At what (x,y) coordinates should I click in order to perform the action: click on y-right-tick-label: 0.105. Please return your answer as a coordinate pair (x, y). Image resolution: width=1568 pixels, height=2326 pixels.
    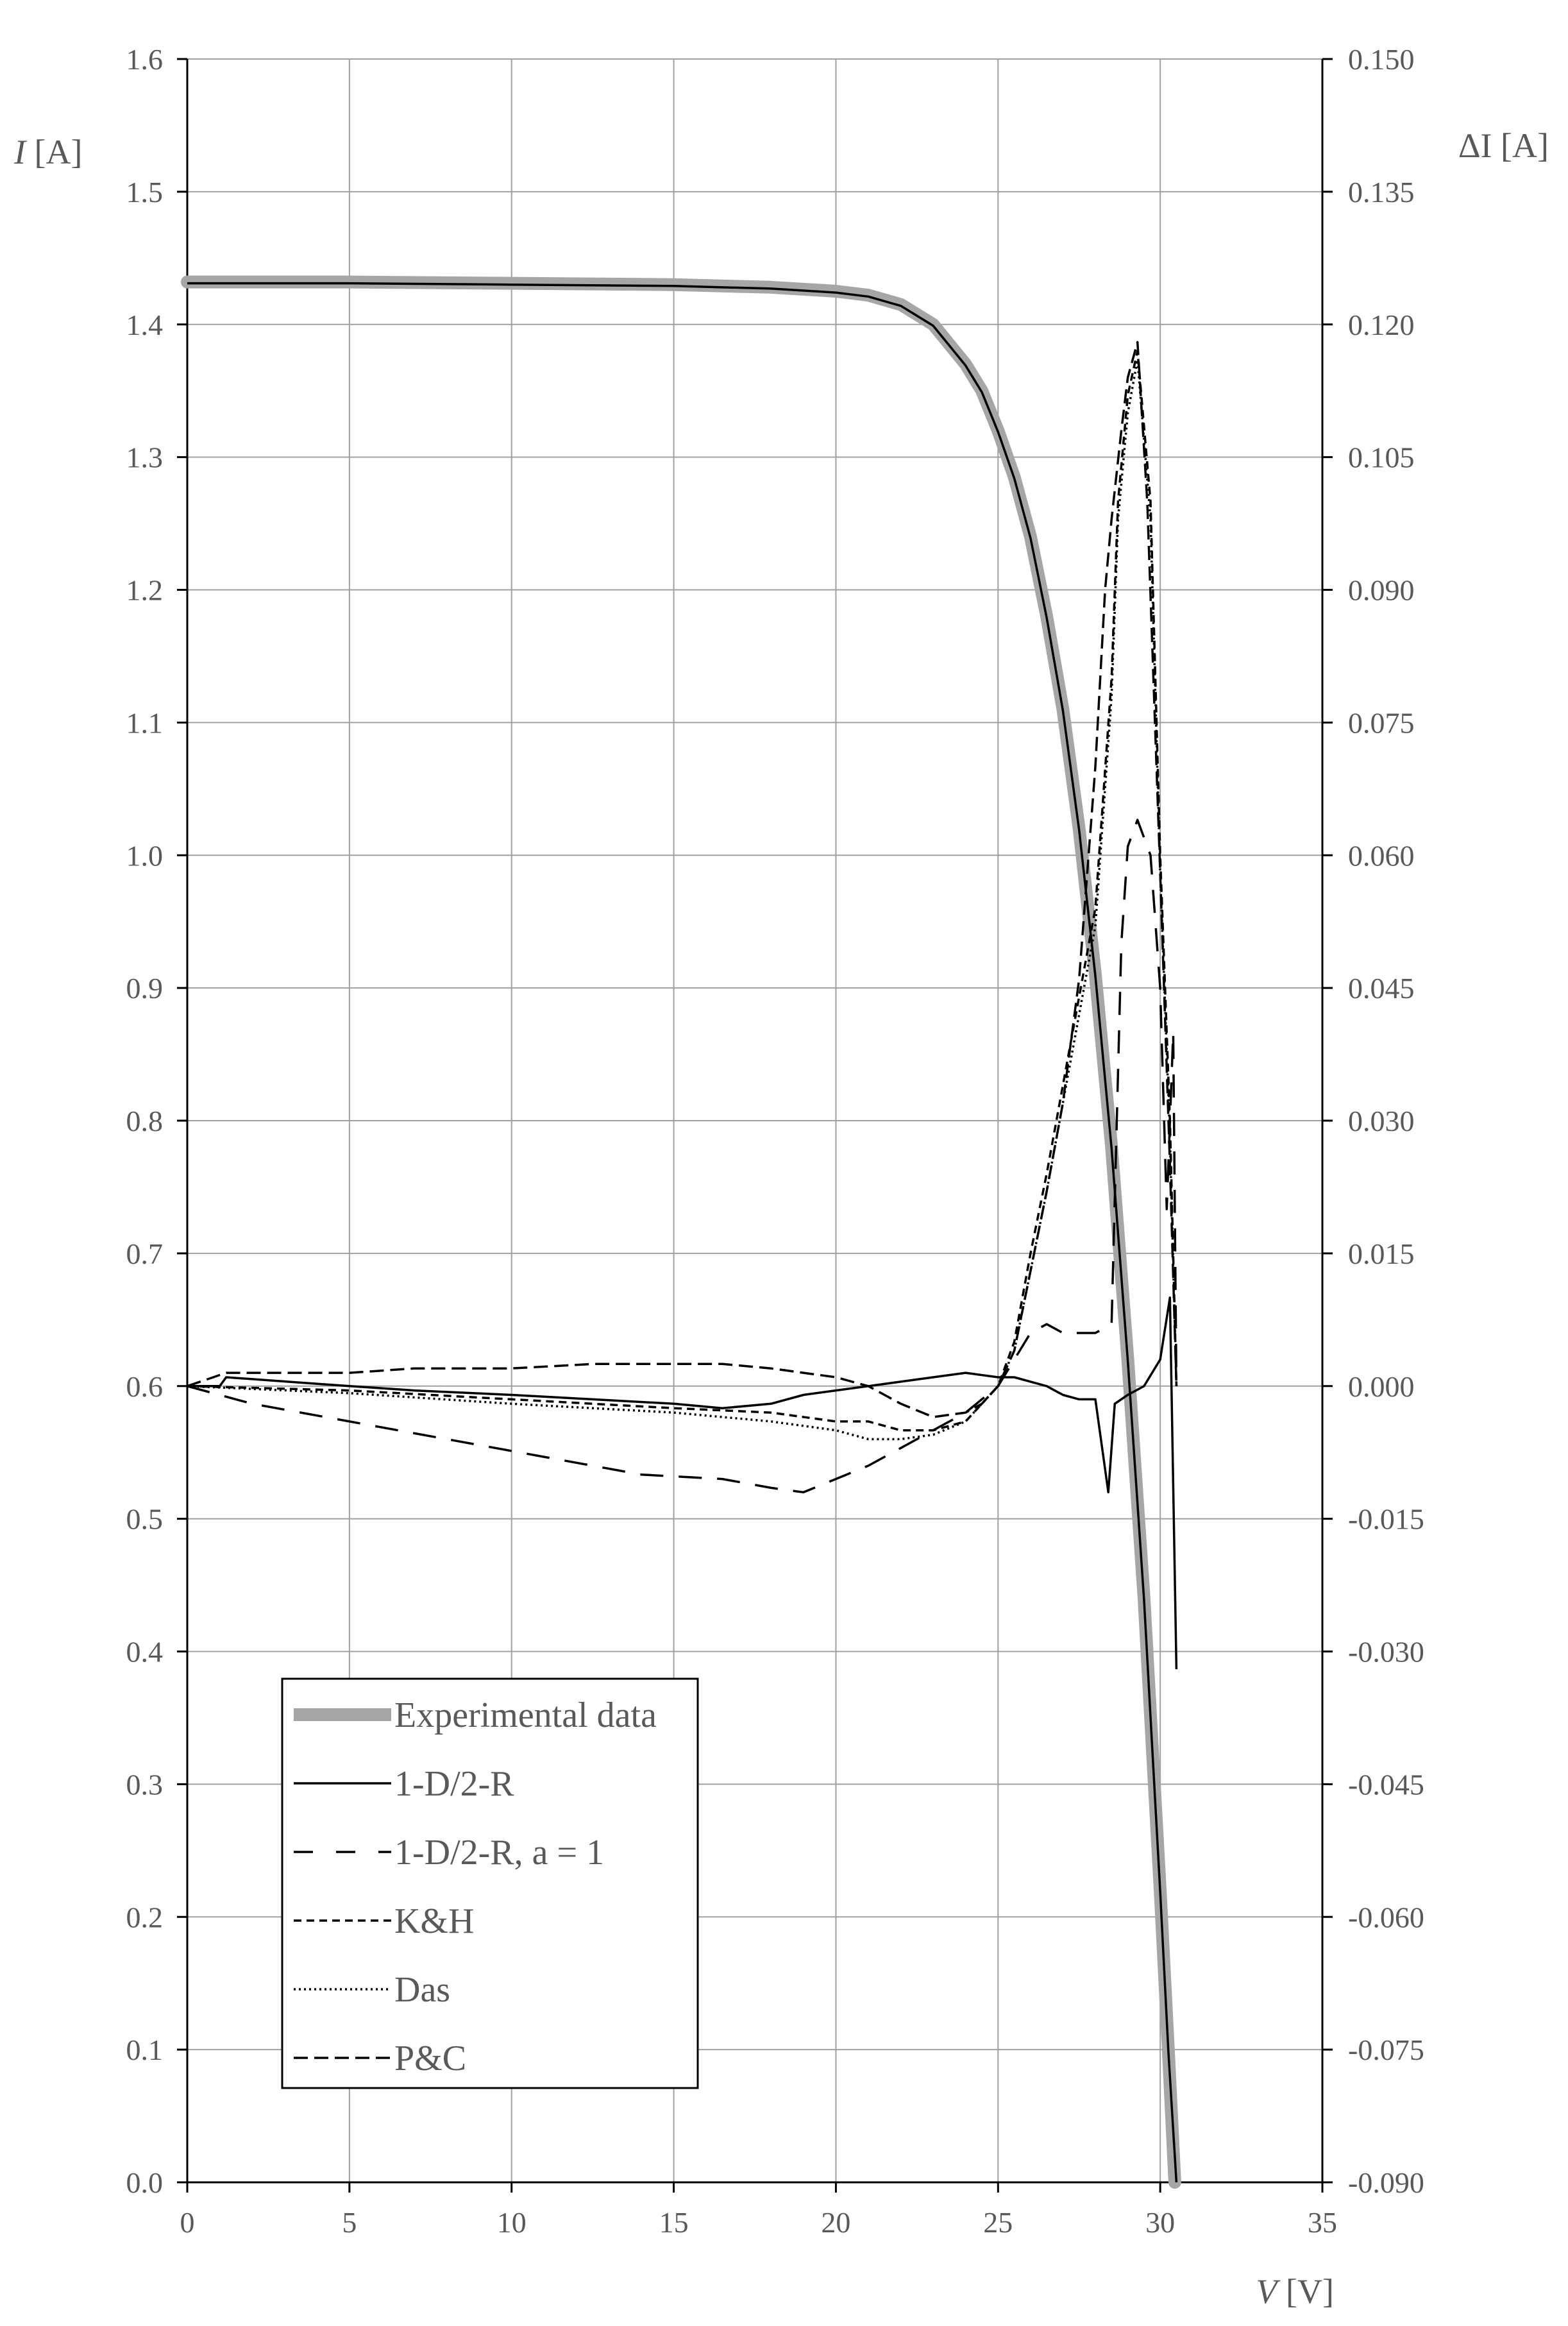
    Looking at the image, I should click on (1381, 457).